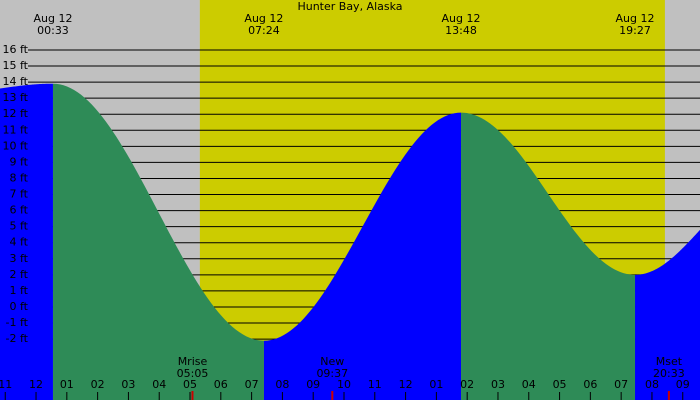  Describe the element at coordinates (19, 161) in the screenshot. I see `y-tick-label: 9 ft` at that location.